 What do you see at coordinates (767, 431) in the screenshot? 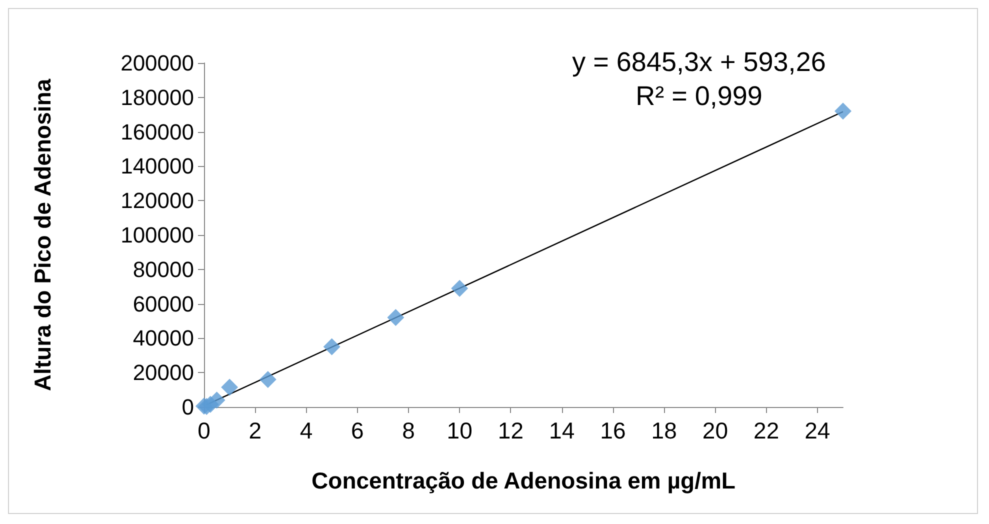
I see `x-tick-label: 22` at bounding box center [767, 431].